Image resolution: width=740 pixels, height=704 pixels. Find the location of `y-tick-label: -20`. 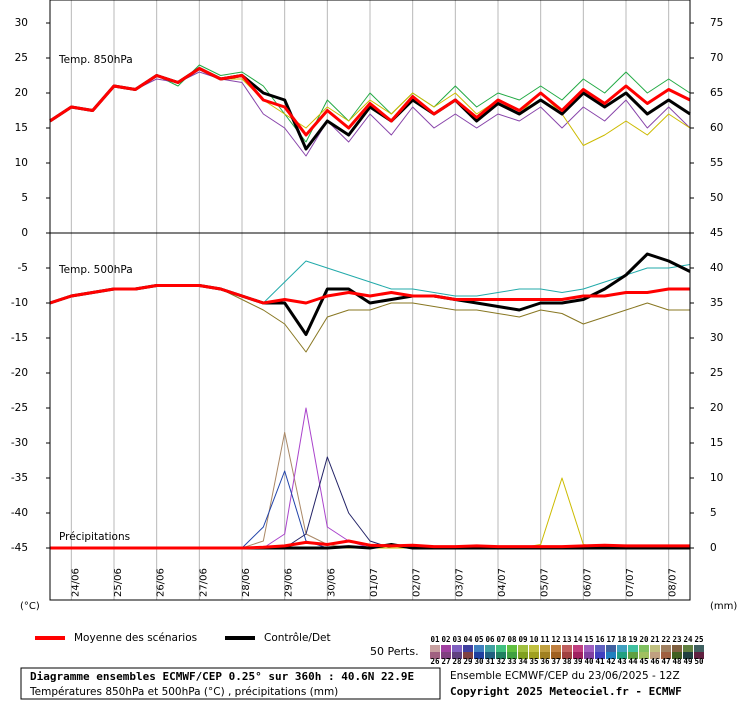

y-tick-label: -20 is located at coordinates (19, 373).